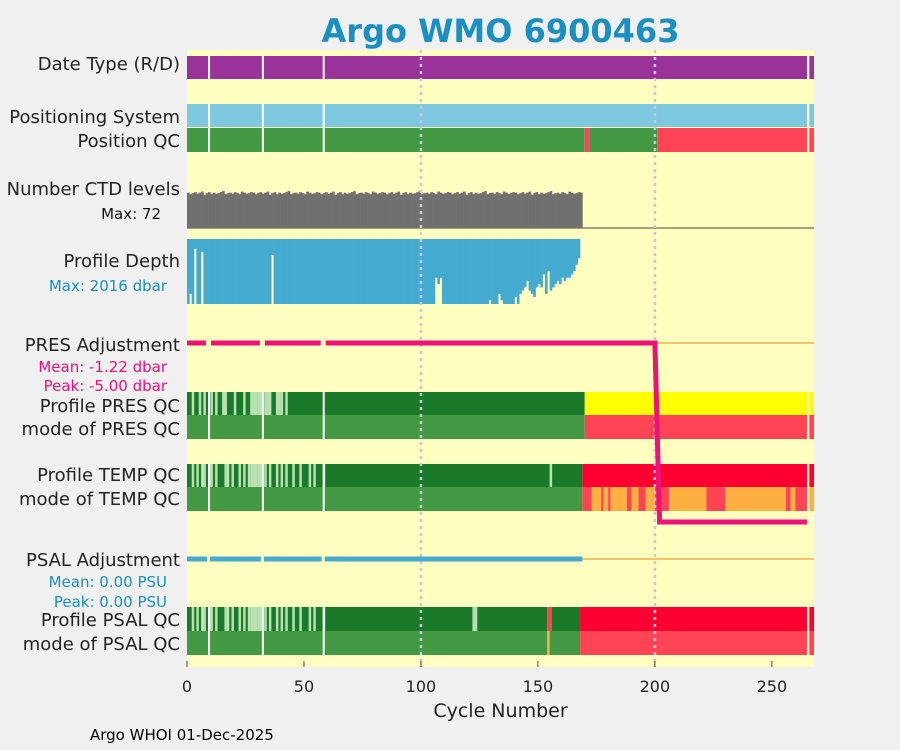 This screenshot has width=900, height=750. What do you see at coordinates (323, 643) in the screenshot?
I see `mode_psal_qc-gap` at bounding box center [323, 643].